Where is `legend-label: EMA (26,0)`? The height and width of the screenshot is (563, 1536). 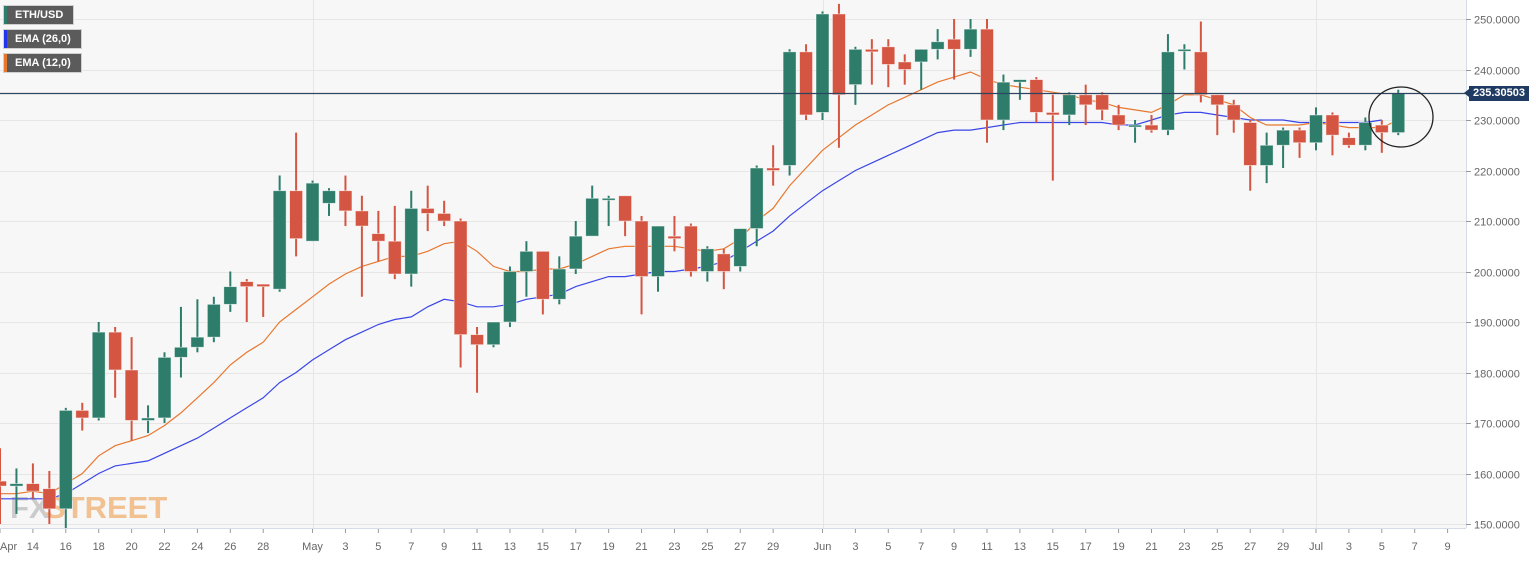 legend-label: EMA (26,0) is located at coordinates (43, 39).